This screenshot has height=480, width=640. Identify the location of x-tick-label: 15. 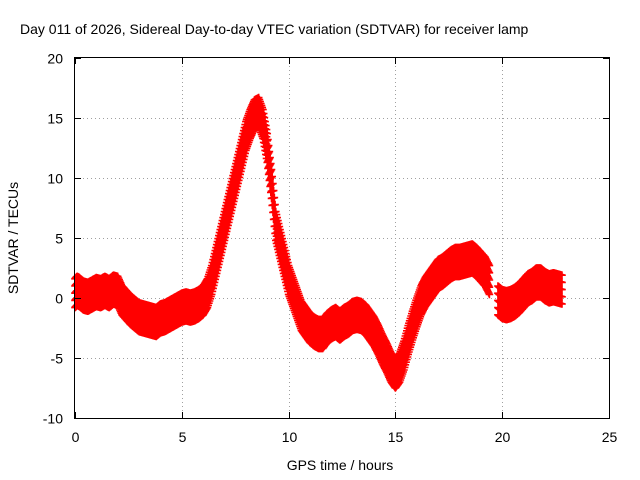
(396, 437).